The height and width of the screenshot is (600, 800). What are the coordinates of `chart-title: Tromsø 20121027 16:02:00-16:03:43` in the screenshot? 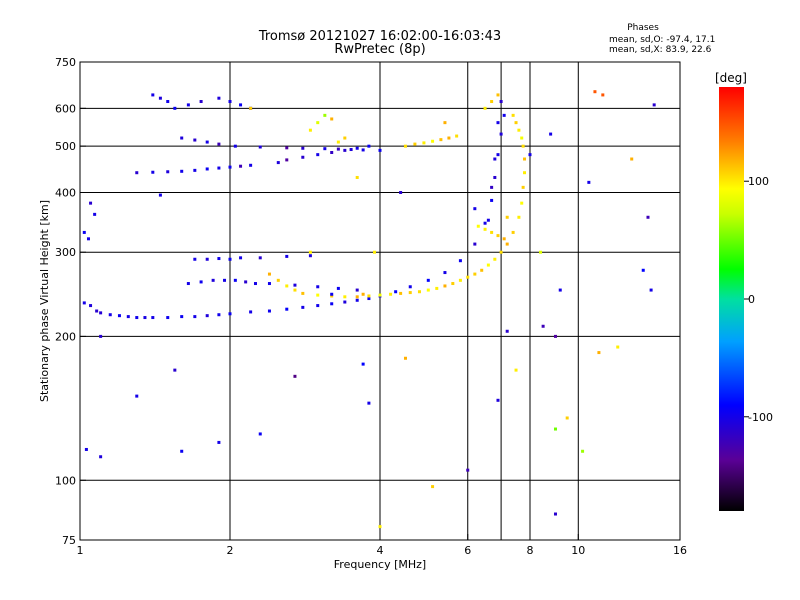 It's located at (379, 36).